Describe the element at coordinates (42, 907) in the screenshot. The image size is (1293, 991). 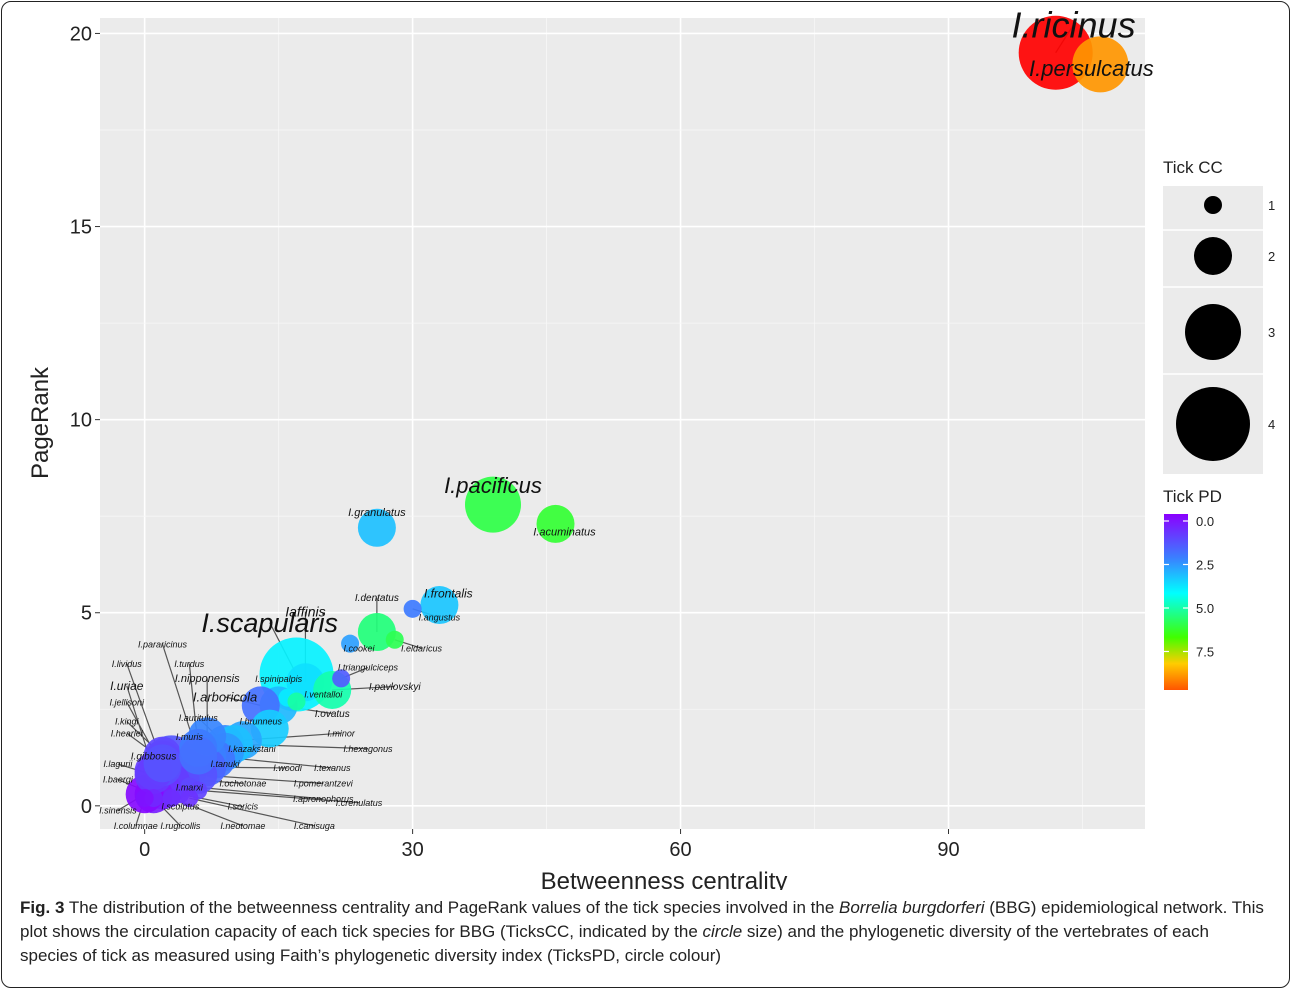
I see `caption-label: Fig. 3` at that location.